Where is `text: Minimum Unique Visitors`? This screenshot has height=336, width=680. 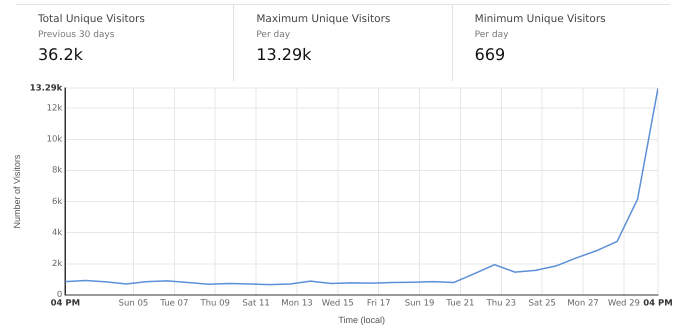
text: Minimum Unique Visitors is located at coordinates (540, 19).